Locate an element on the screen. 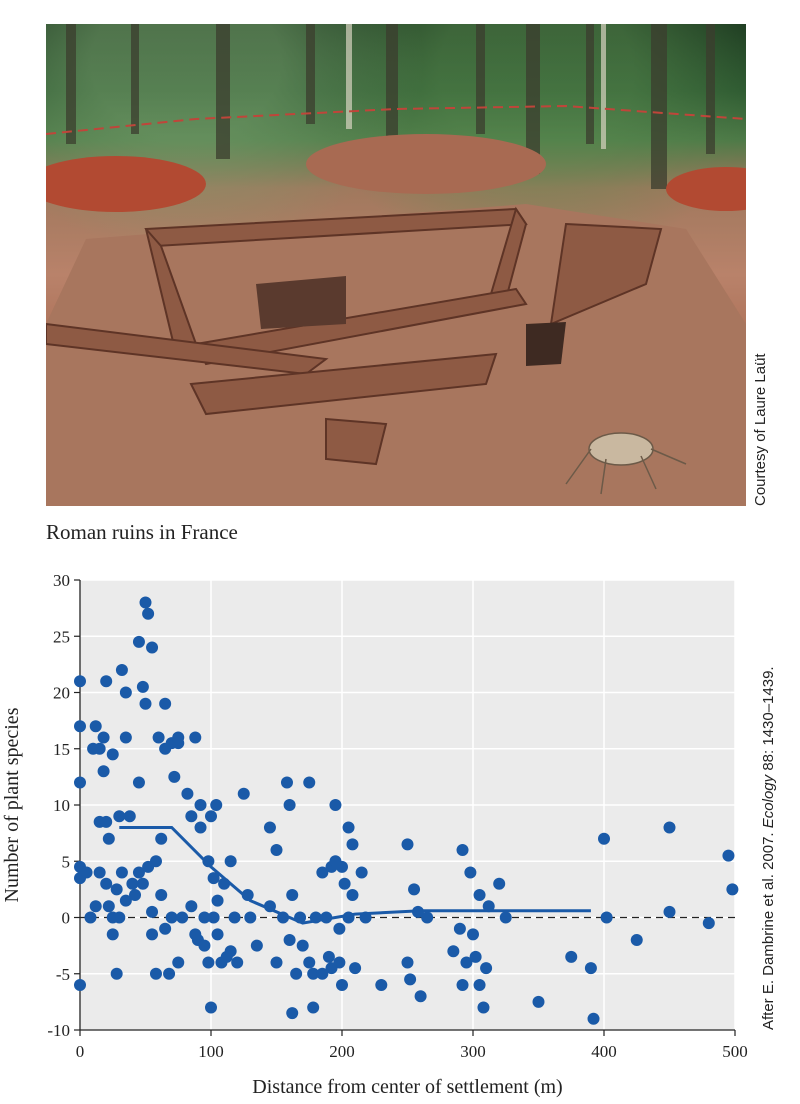  photo-credit: Courtesy of Laure Laüt is located at coordinates (760, 429).